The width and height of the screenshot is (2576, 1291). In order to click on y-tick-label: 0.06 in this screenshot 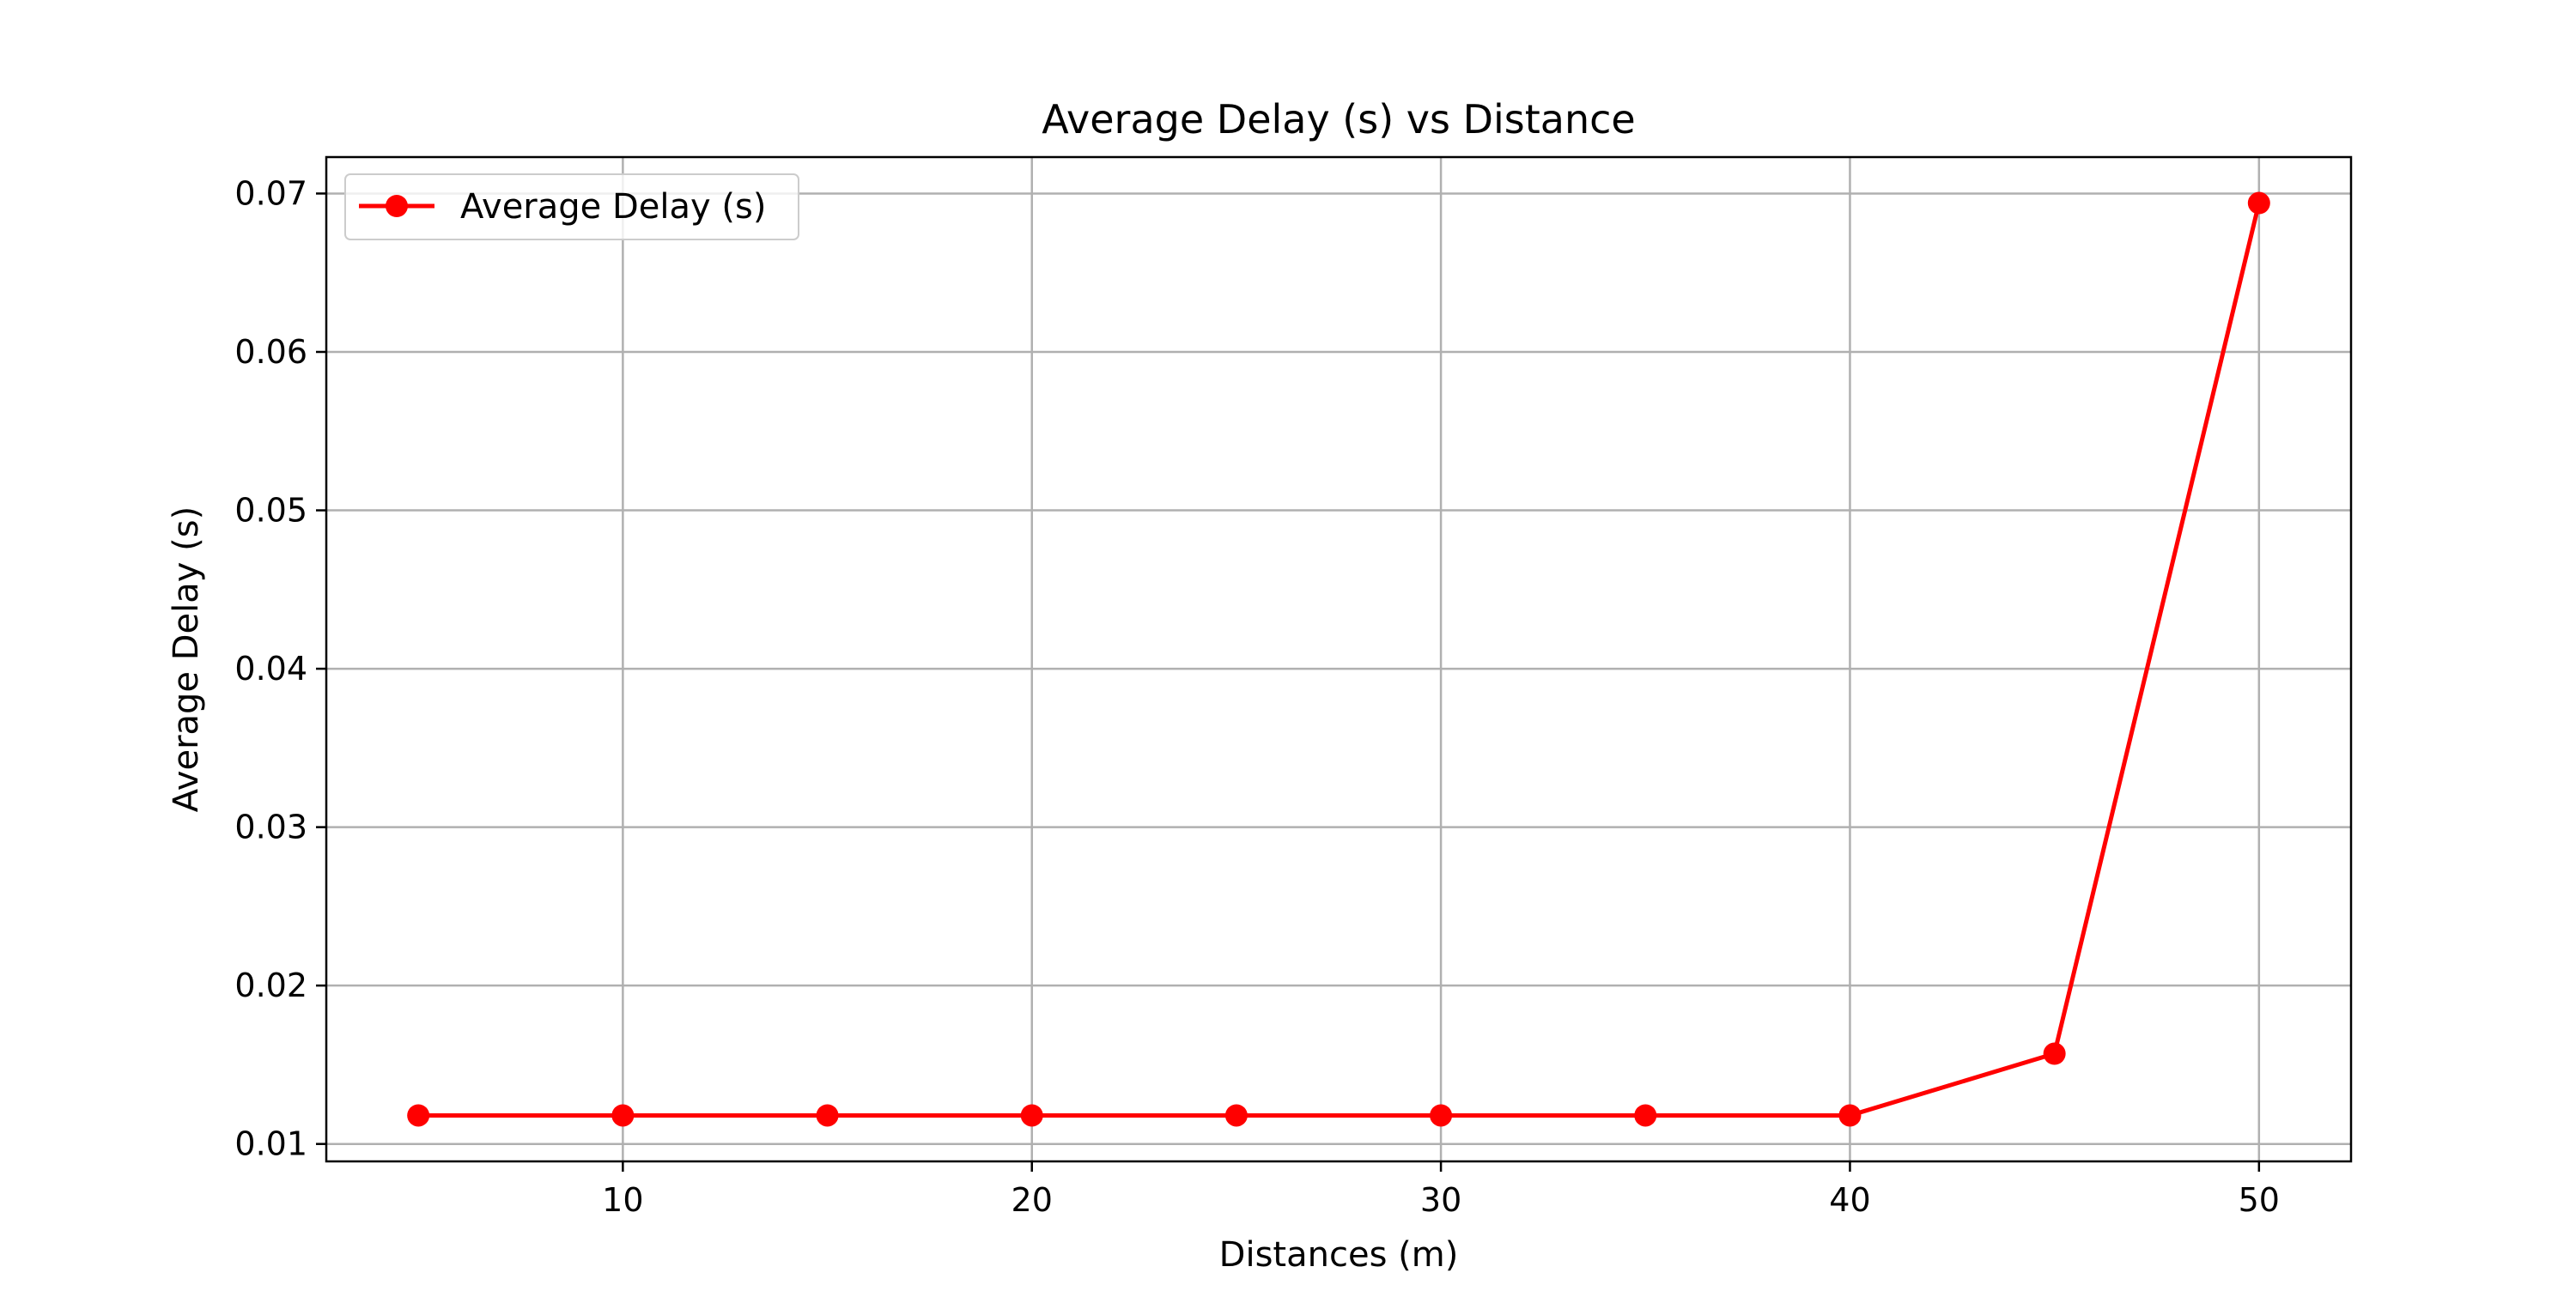, I will do `click(270, 352)`.